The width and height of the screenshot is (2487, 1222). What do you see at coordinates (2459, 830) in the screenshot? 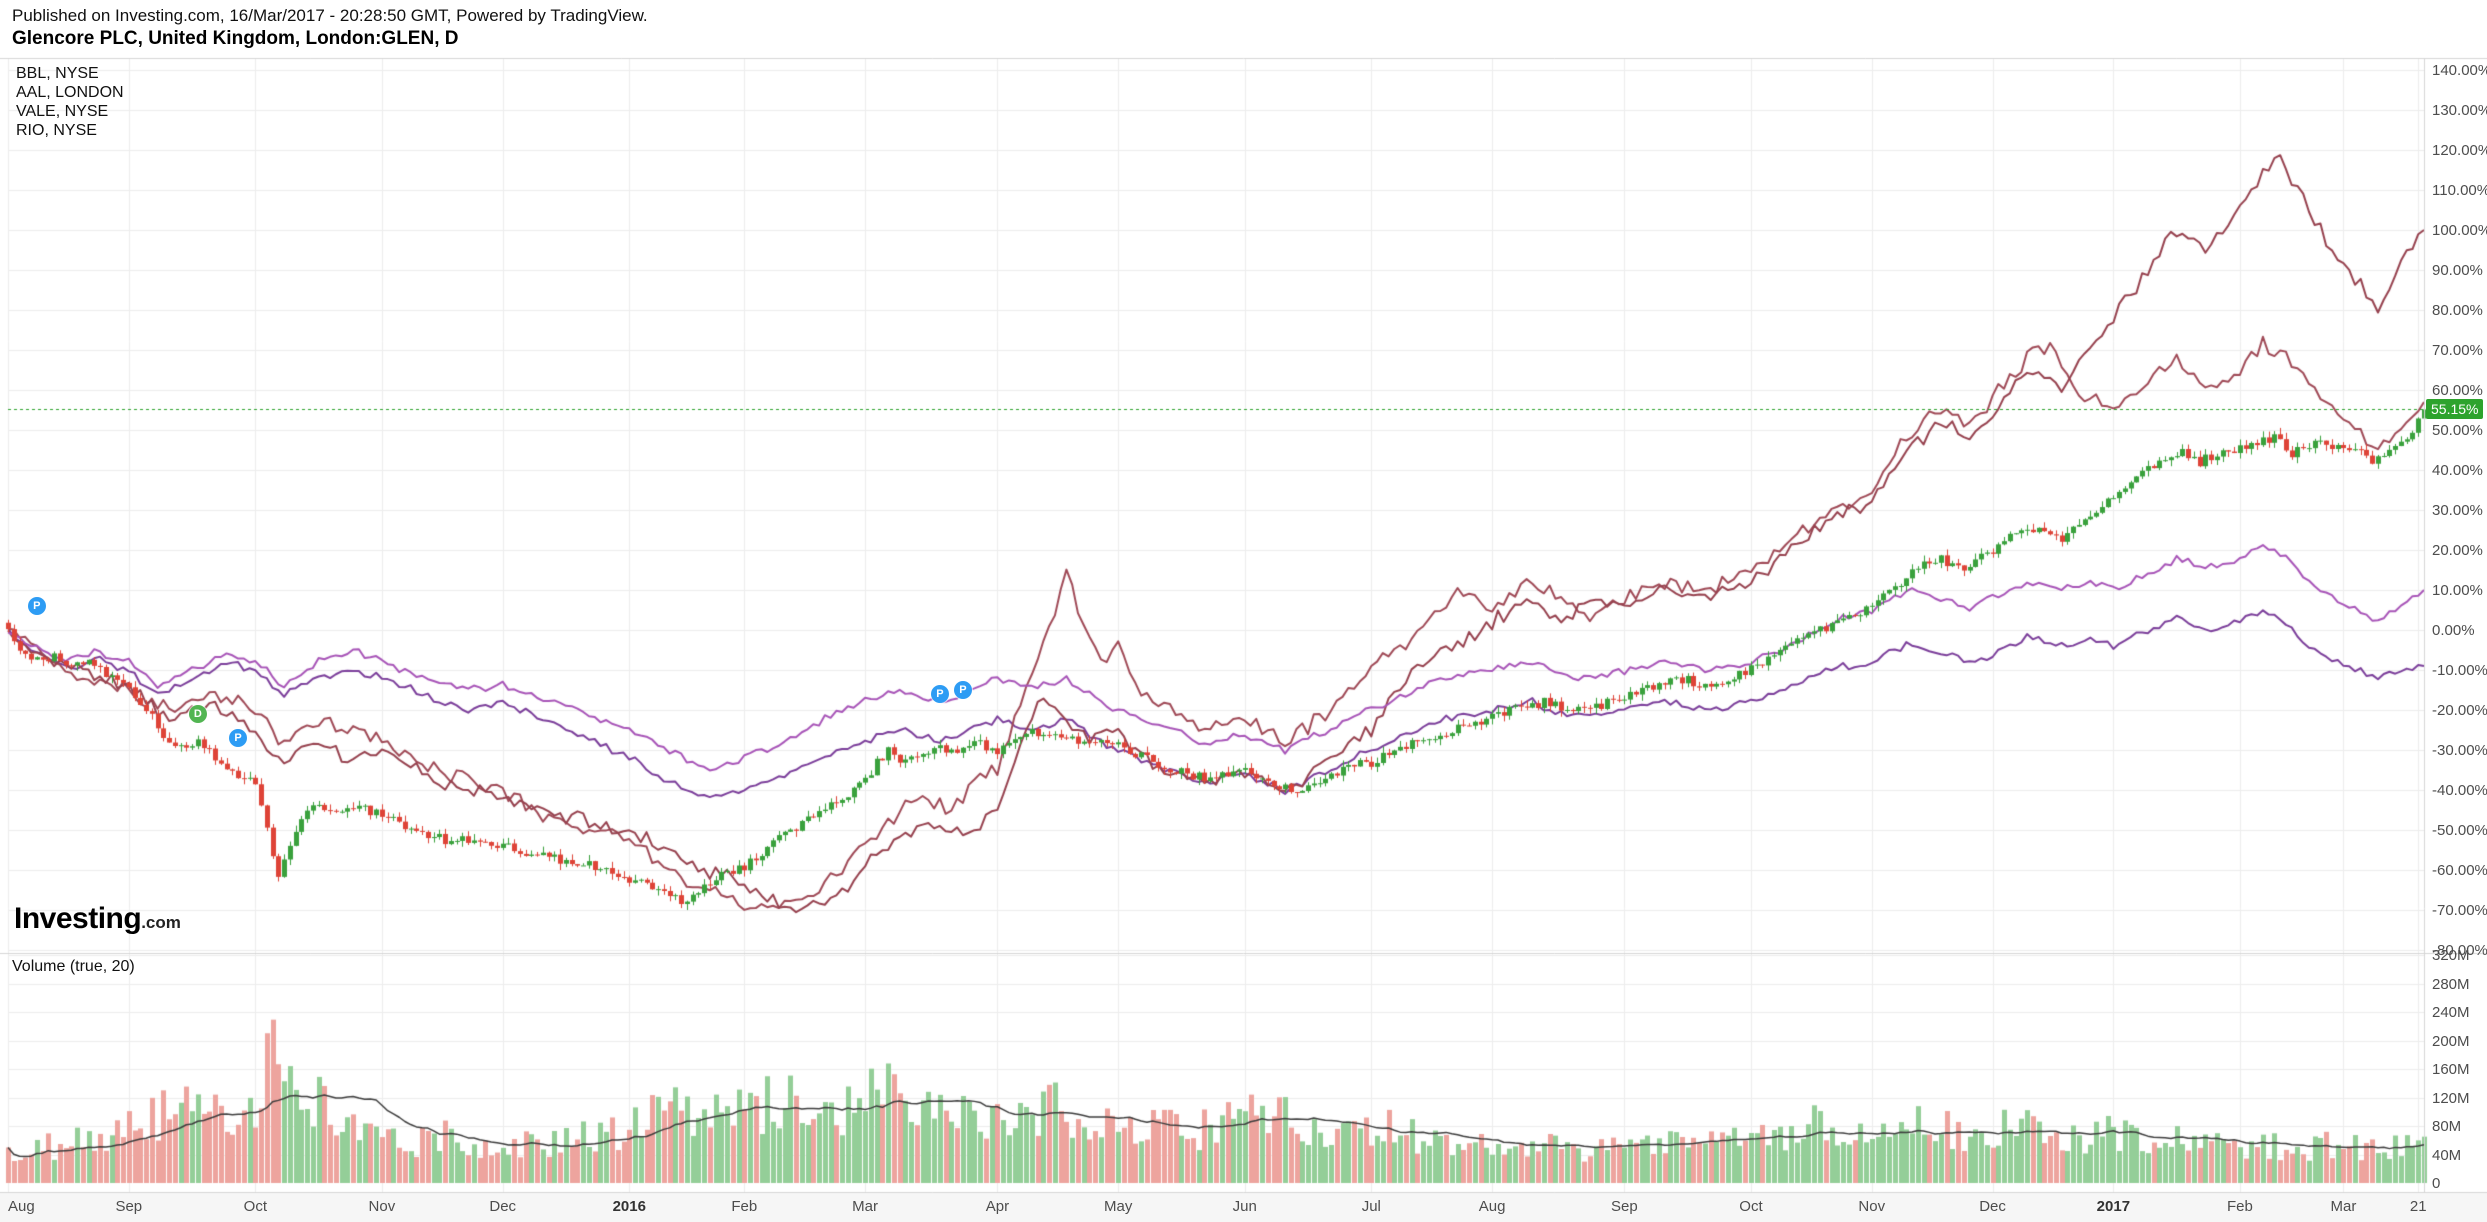
I see `price-axis-label: -50.00%` at bounding box center [2459, 830].